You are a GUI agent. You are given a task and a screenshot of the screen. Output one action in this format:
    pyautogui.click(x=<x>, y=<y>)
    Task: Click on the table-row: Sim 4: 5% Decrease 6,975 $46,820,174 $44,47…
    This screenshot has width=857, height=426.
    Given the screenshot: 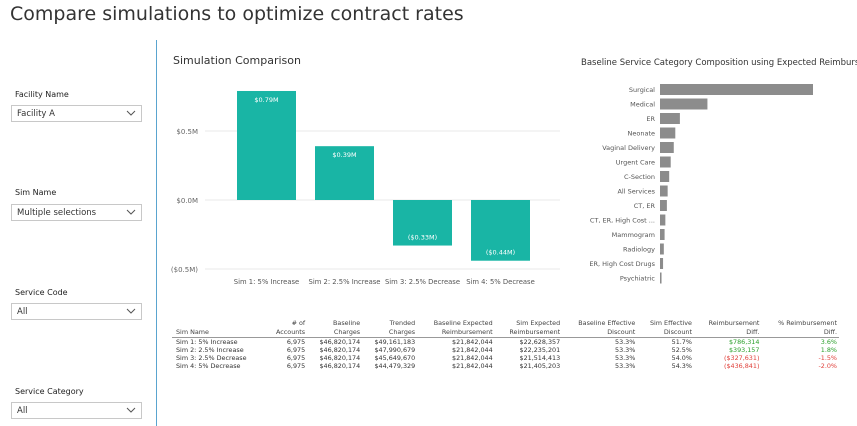 What is the action you would take?
    pyautogui.click(x=505, y=366)
    